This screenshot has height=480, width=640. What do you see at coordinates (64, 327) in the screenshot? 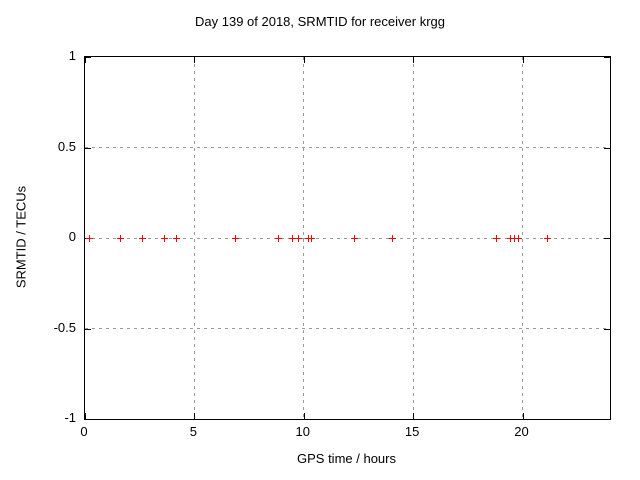
I see `y-tick-label: -0.5` at bounding box center [64, 327].